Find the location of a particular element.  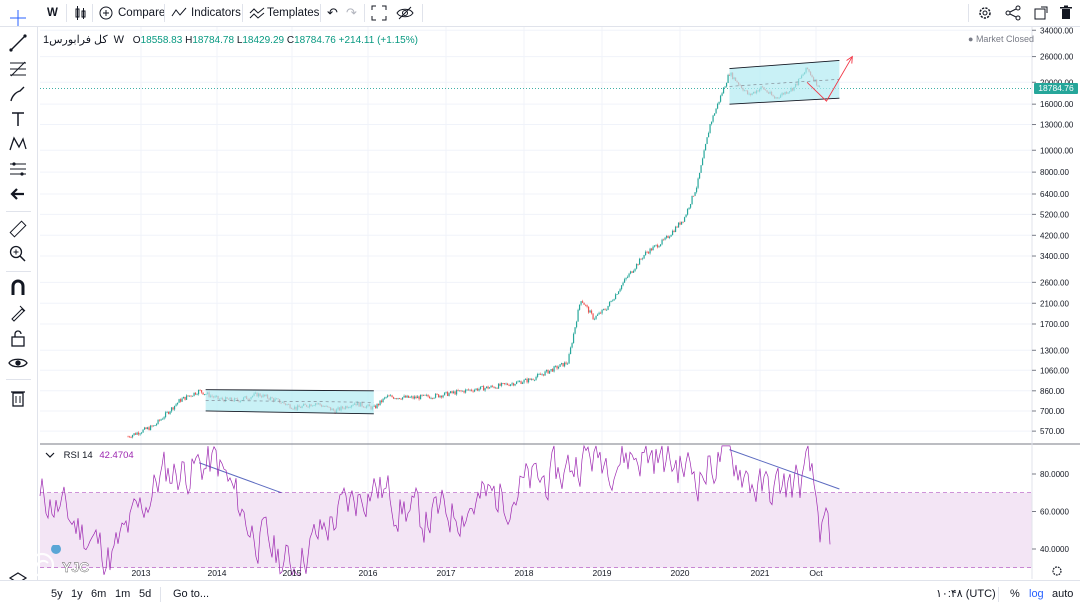

remove-drawings-icon is located at coordinates (18, 398).